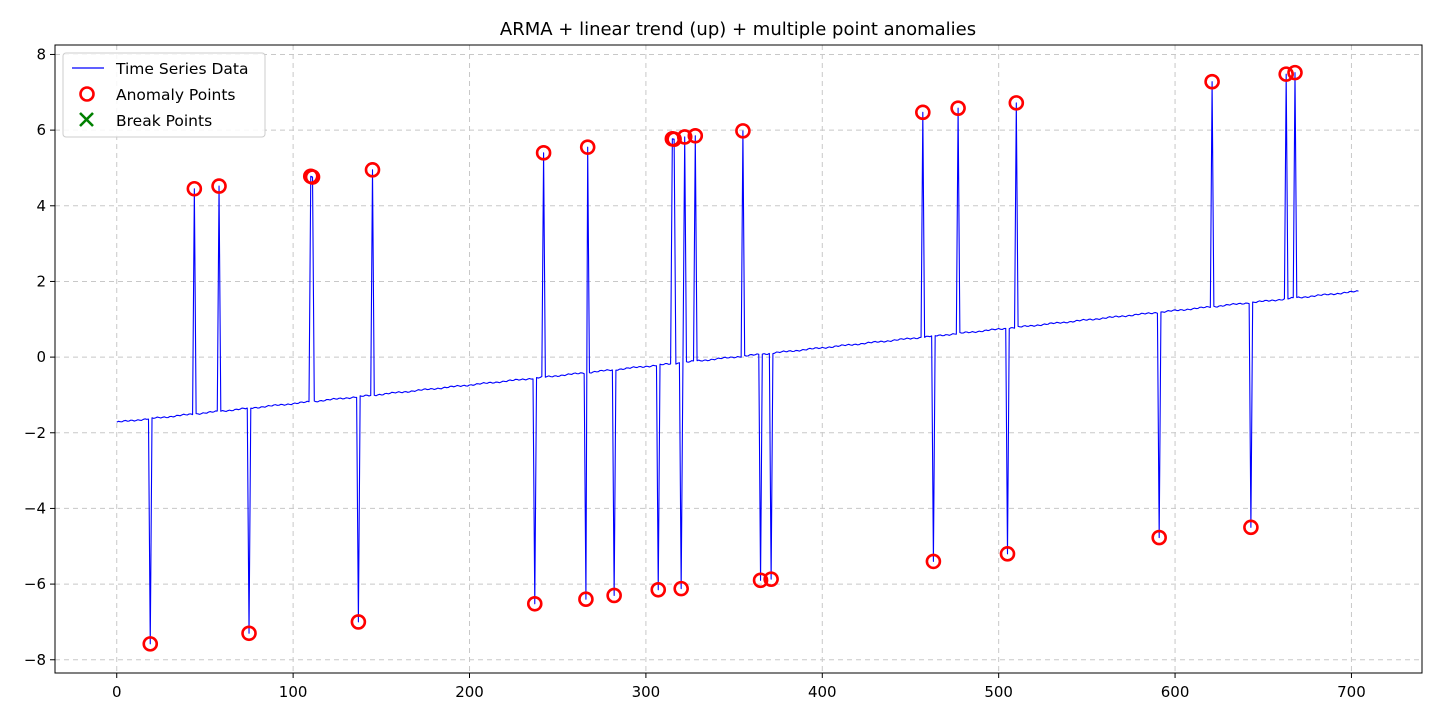 This screenshot has width=1440, height=720. Describe the element at coordinates (117, 692) in the screenshot. I see `x-tick-label: 0` at that location.